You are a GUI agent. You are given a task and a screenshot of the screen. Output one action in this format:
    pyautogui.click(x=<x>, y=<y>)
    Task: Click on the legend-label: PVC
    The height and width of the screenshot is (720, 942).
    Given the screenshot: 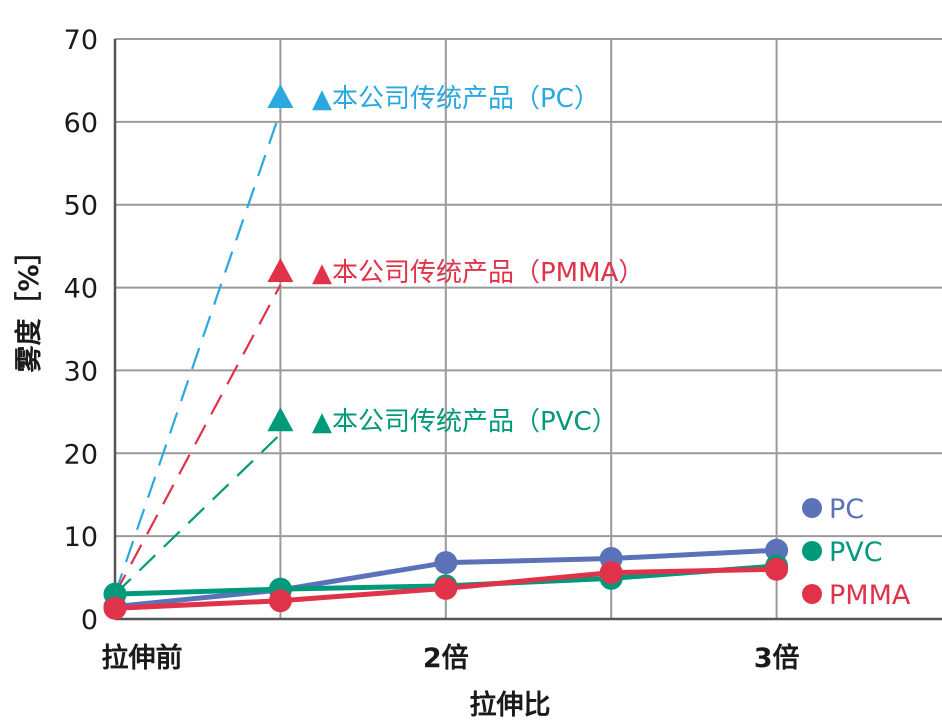 What is the action you would take?
    pyautogui.click(x=856, y=552)
    